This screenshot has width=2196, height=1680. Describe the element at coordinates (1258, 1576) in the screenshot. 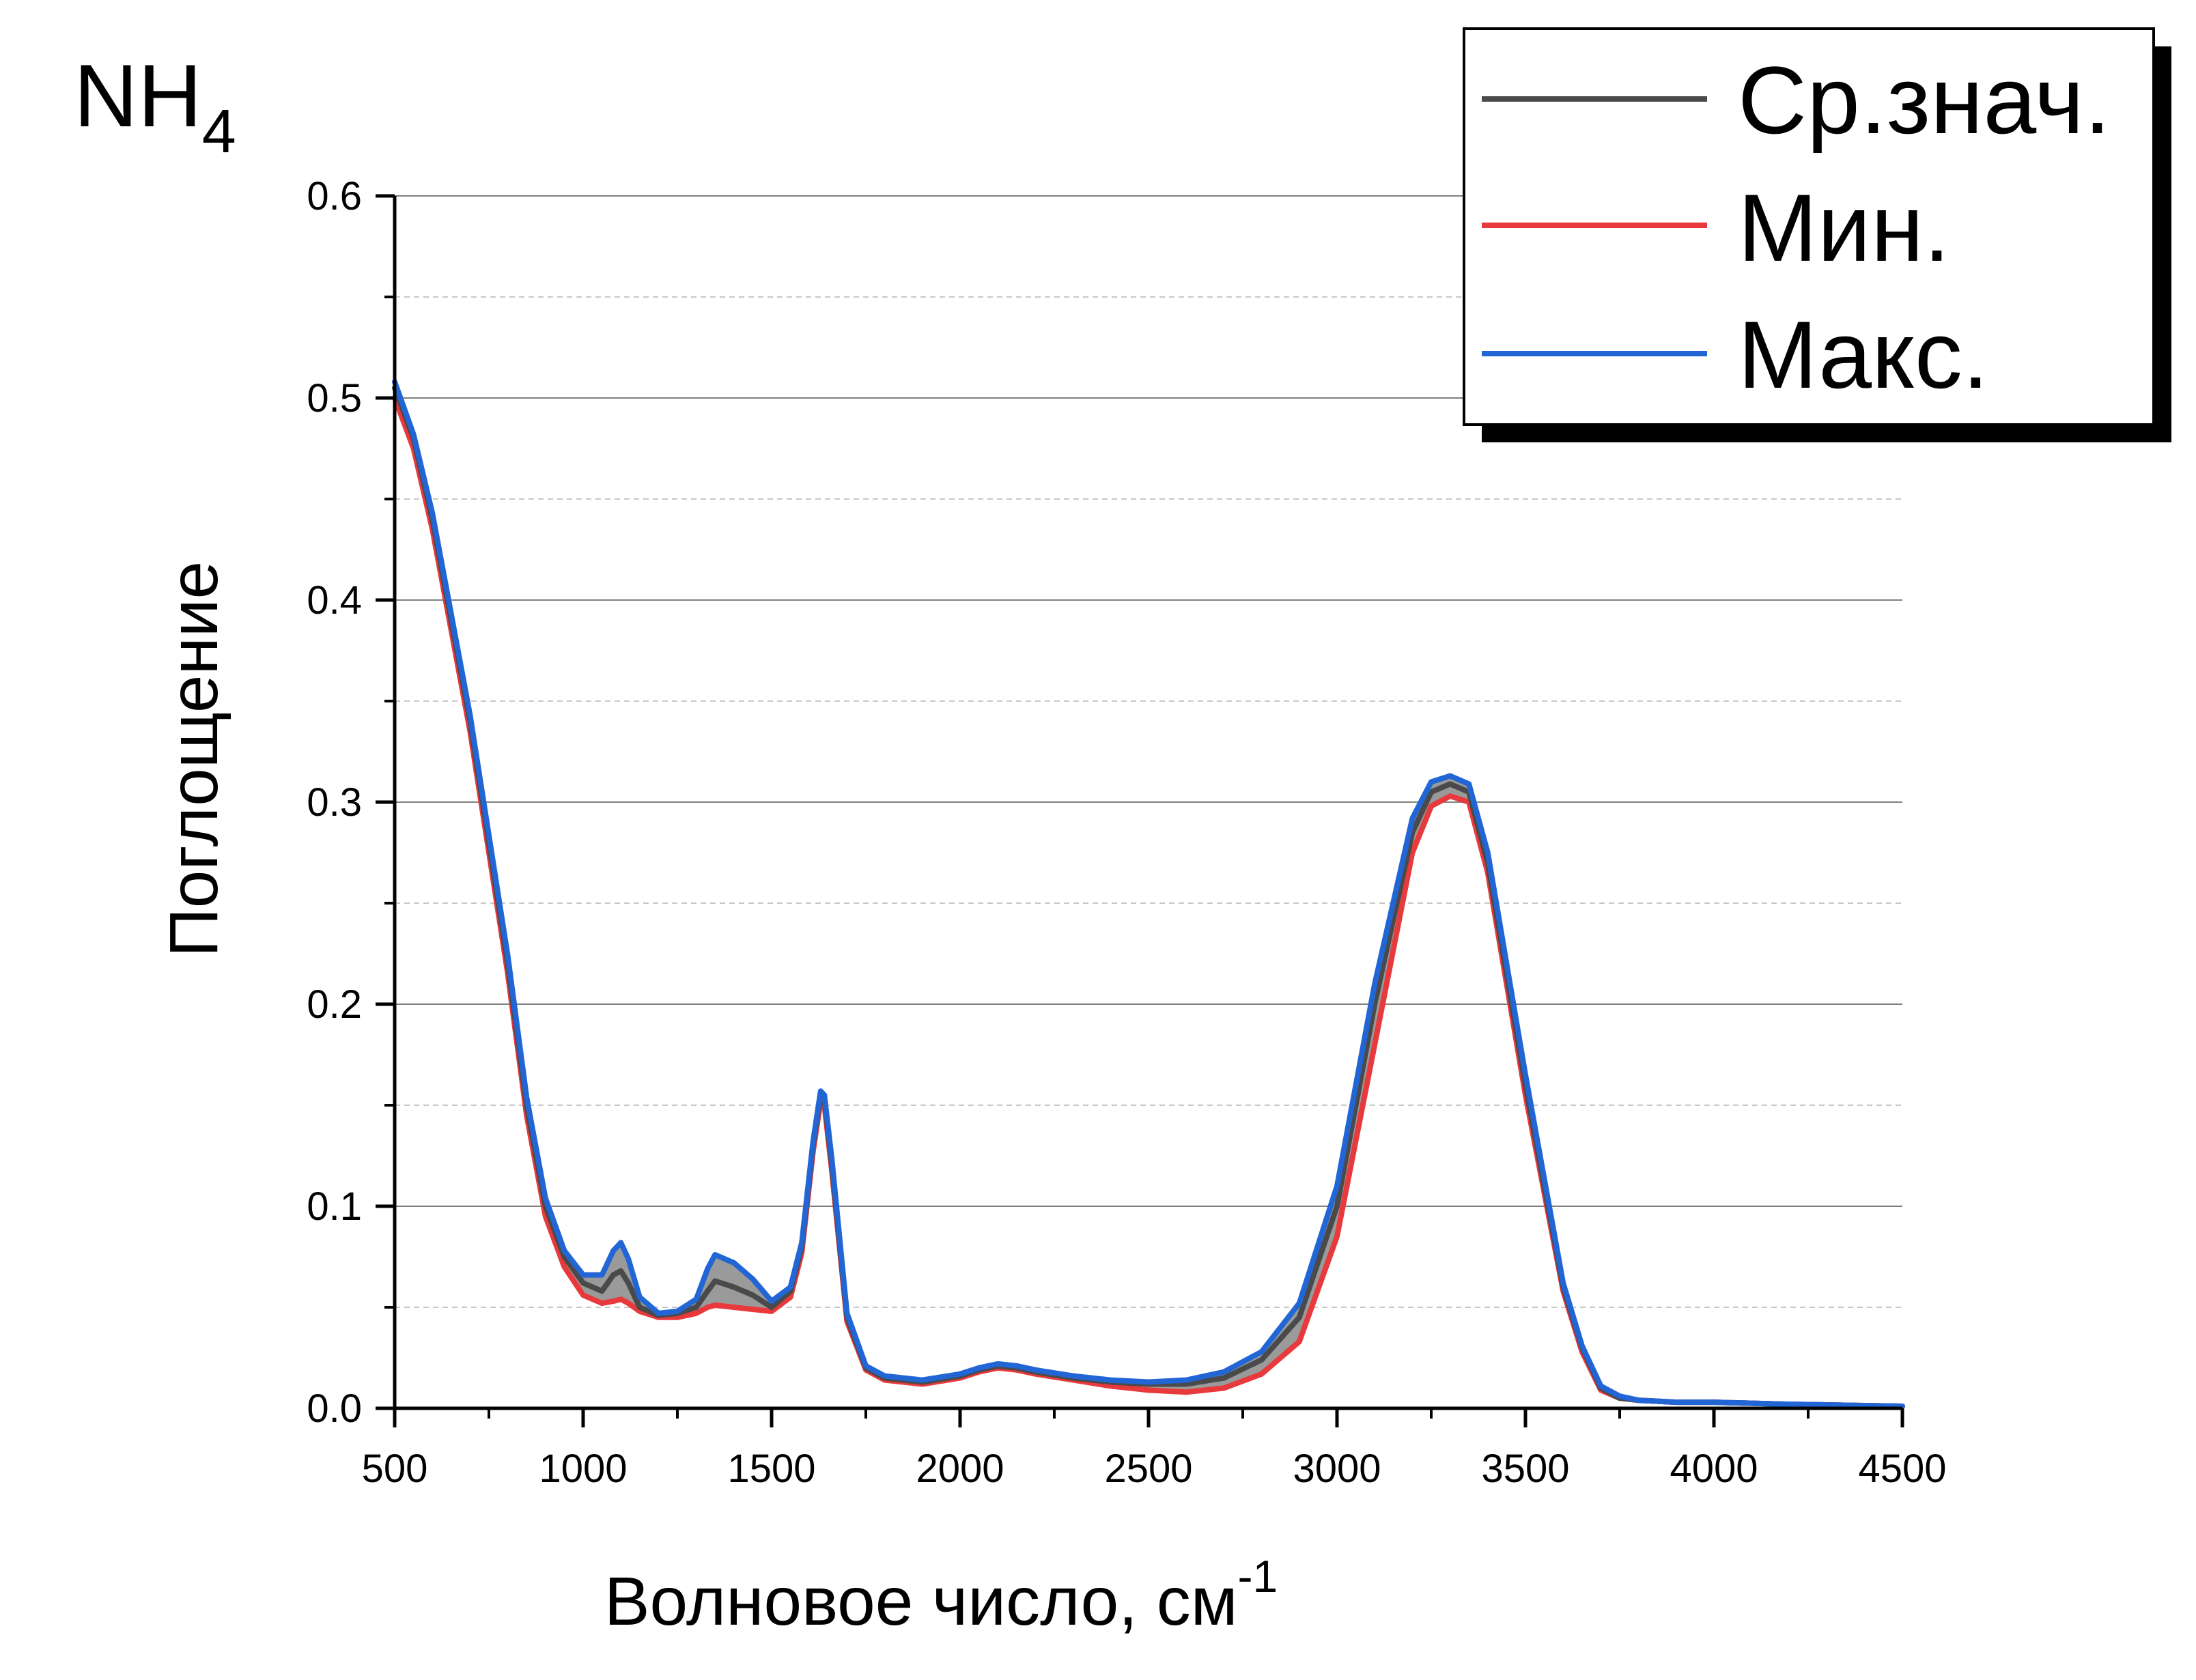

I see `x-axis-title-superscript: -1` at that location.